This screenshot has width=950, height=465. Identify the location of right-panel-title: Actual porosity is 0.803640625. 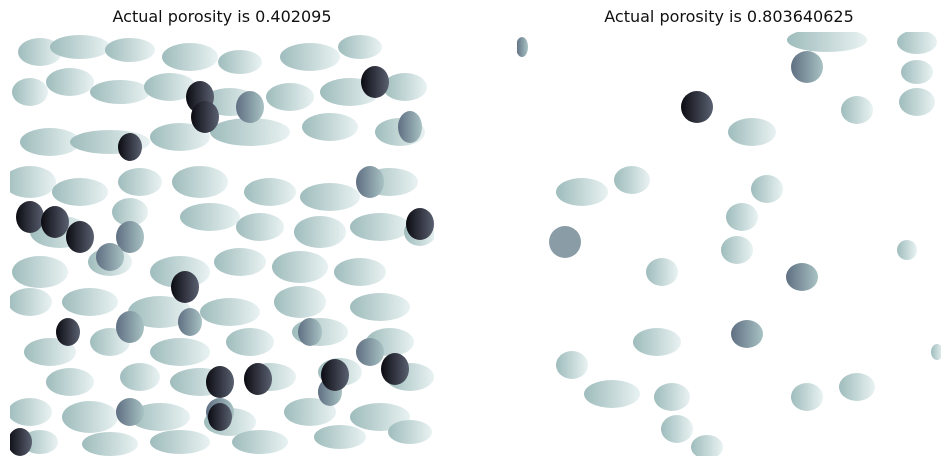
(729, 16).